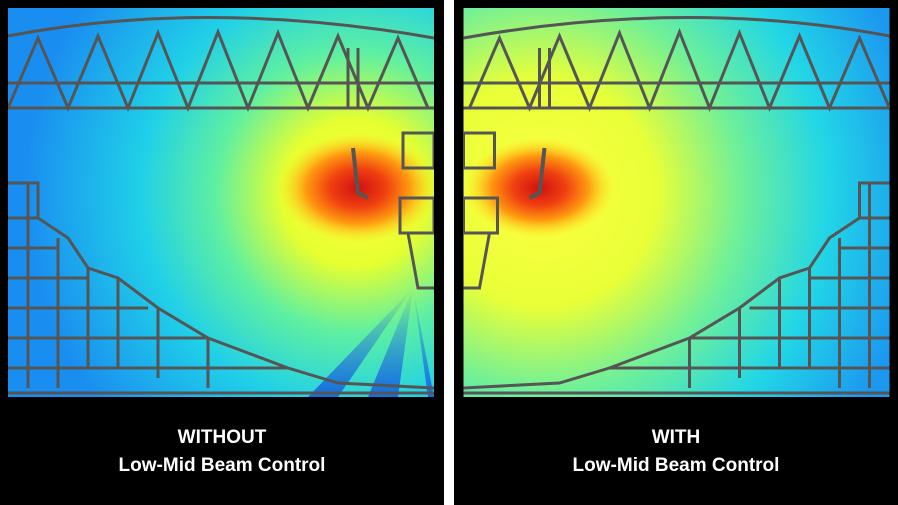 This screenshot has height=505, width=898. Describe the element at coordinates (676, 437) in the screenshot. I see `caption-title: WITH` at that location.